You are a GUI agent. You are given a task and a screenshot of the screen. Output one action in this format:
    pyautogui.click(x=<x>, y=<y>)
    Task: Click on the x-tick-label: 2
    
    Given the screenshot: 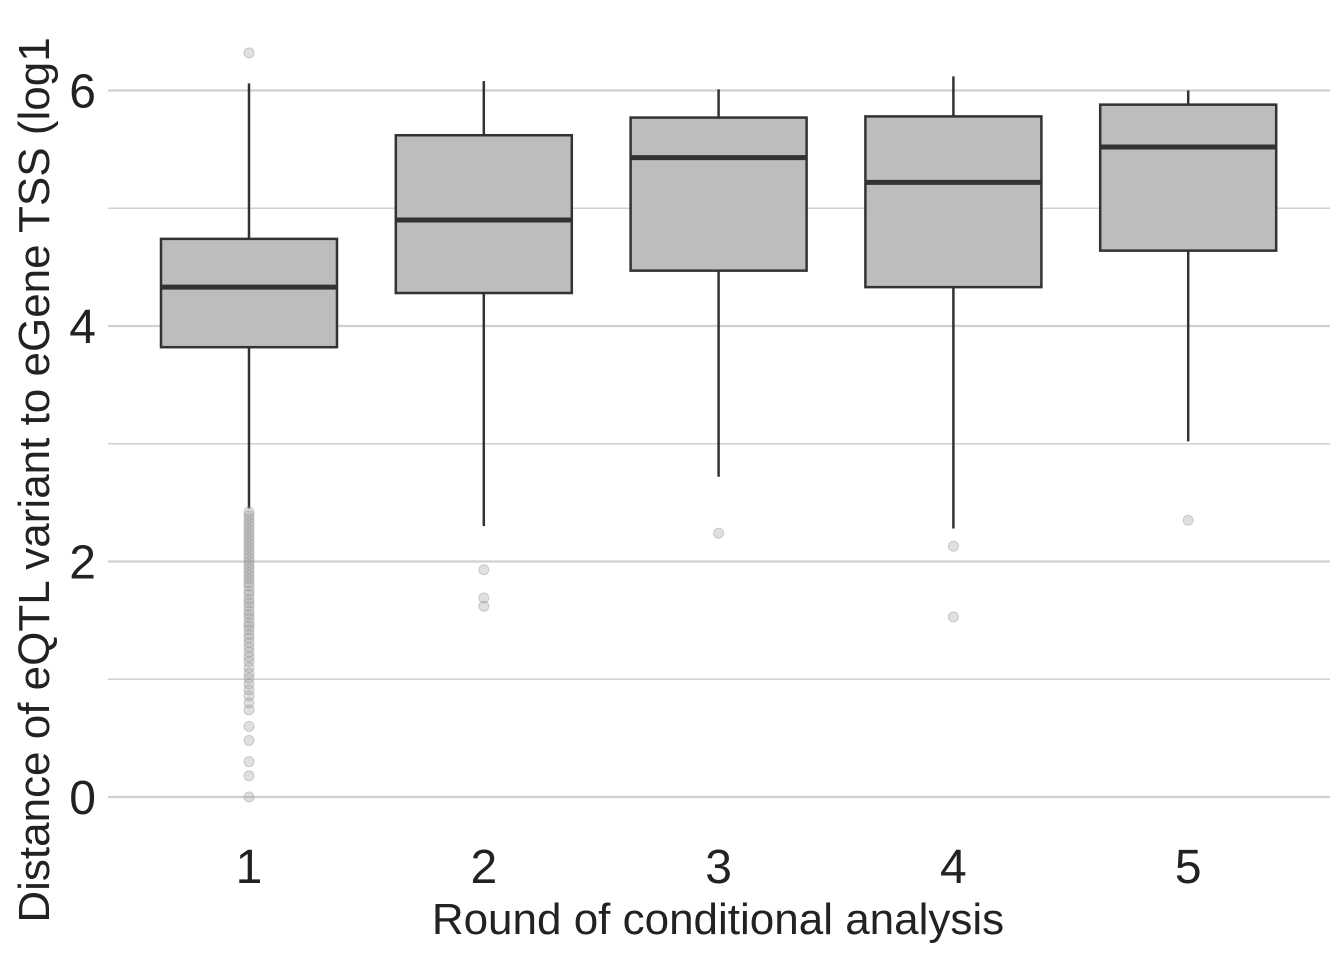 What is the action you would take?
    pyautogui.click(x=483, y=867)
    